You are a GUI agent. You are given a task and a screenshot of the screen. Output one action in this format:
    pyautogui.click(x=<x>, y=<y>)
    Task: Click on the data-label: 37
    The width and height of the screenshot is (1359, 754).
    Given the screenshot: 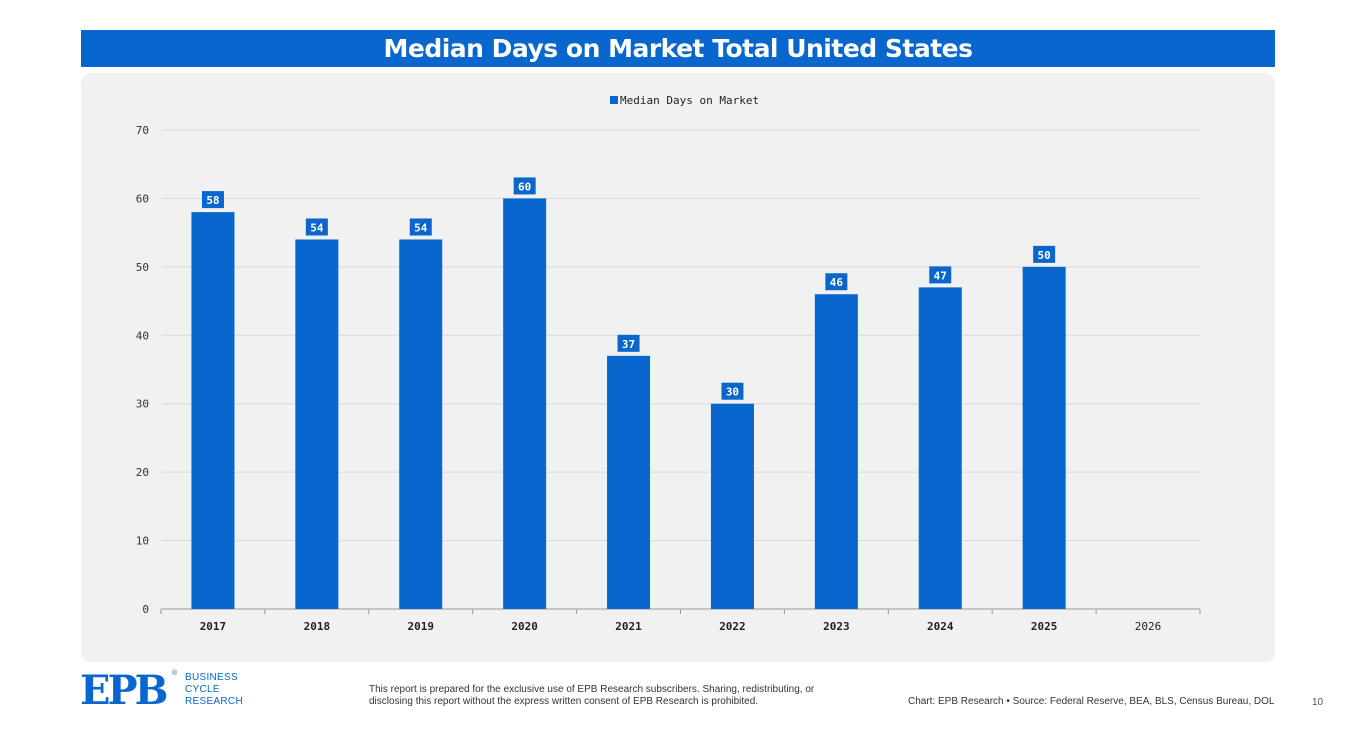 What is the action you would take?
    pyautogui.click(x=628, y=344)
    